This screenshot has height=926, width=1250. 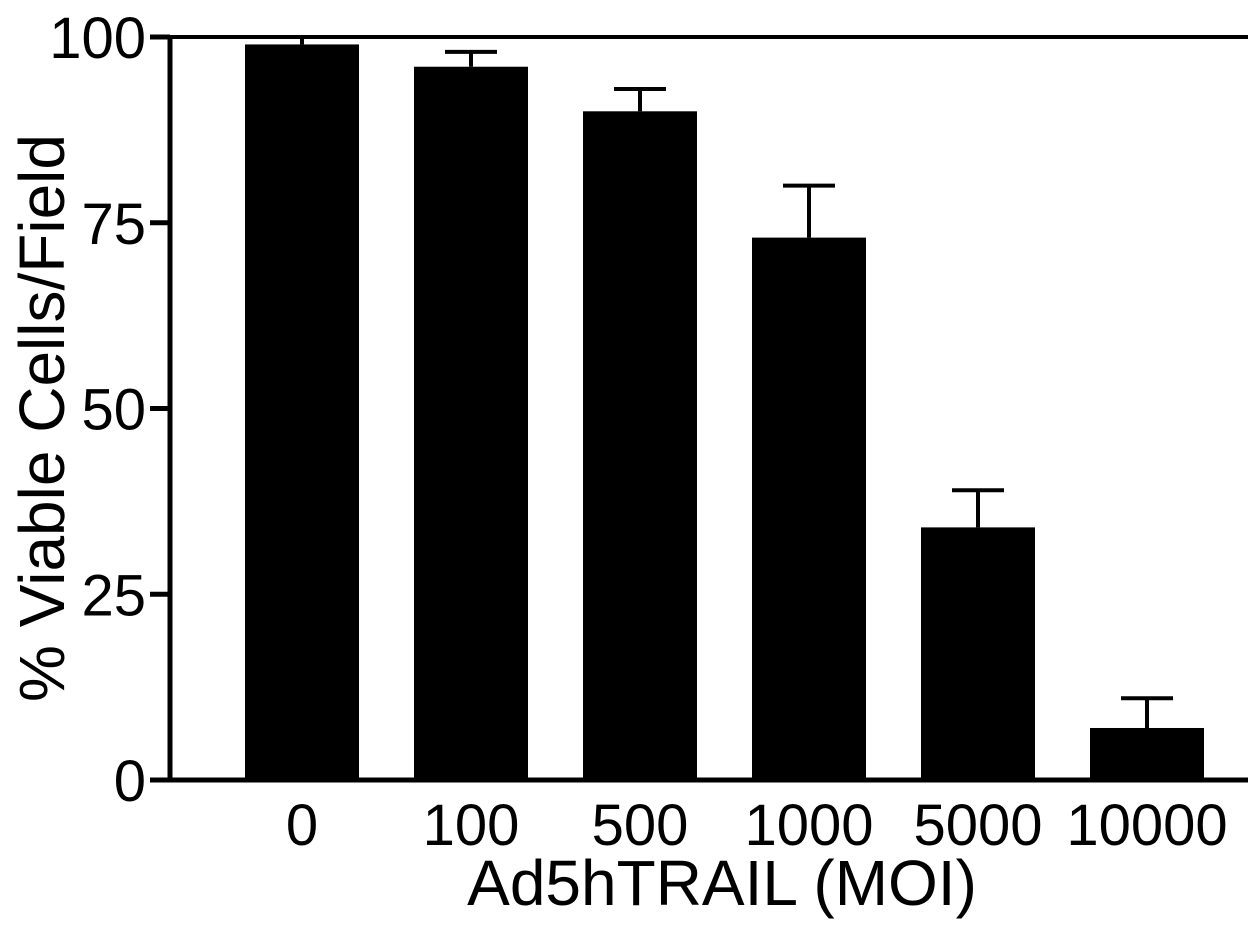 I want to click on y-tick-label: 75, so click(x=113, y=224).